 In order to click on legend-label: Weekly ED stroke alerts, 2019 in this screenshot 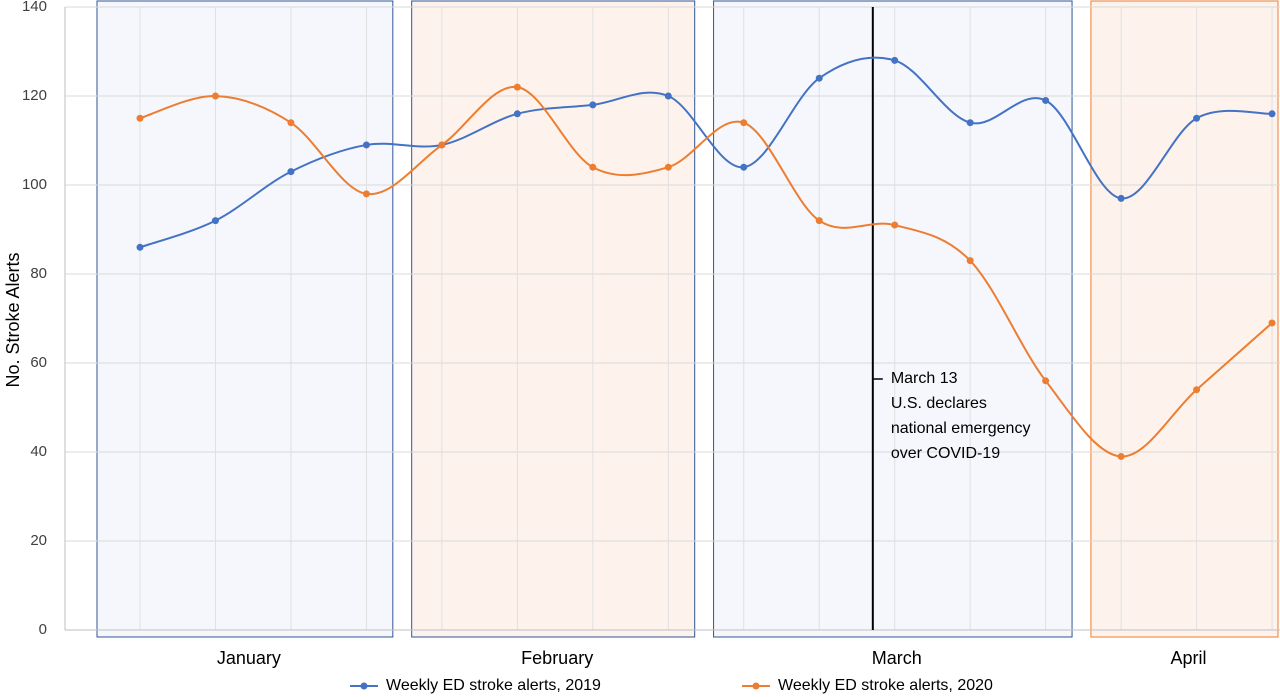, I will do `click(493, 685)`.